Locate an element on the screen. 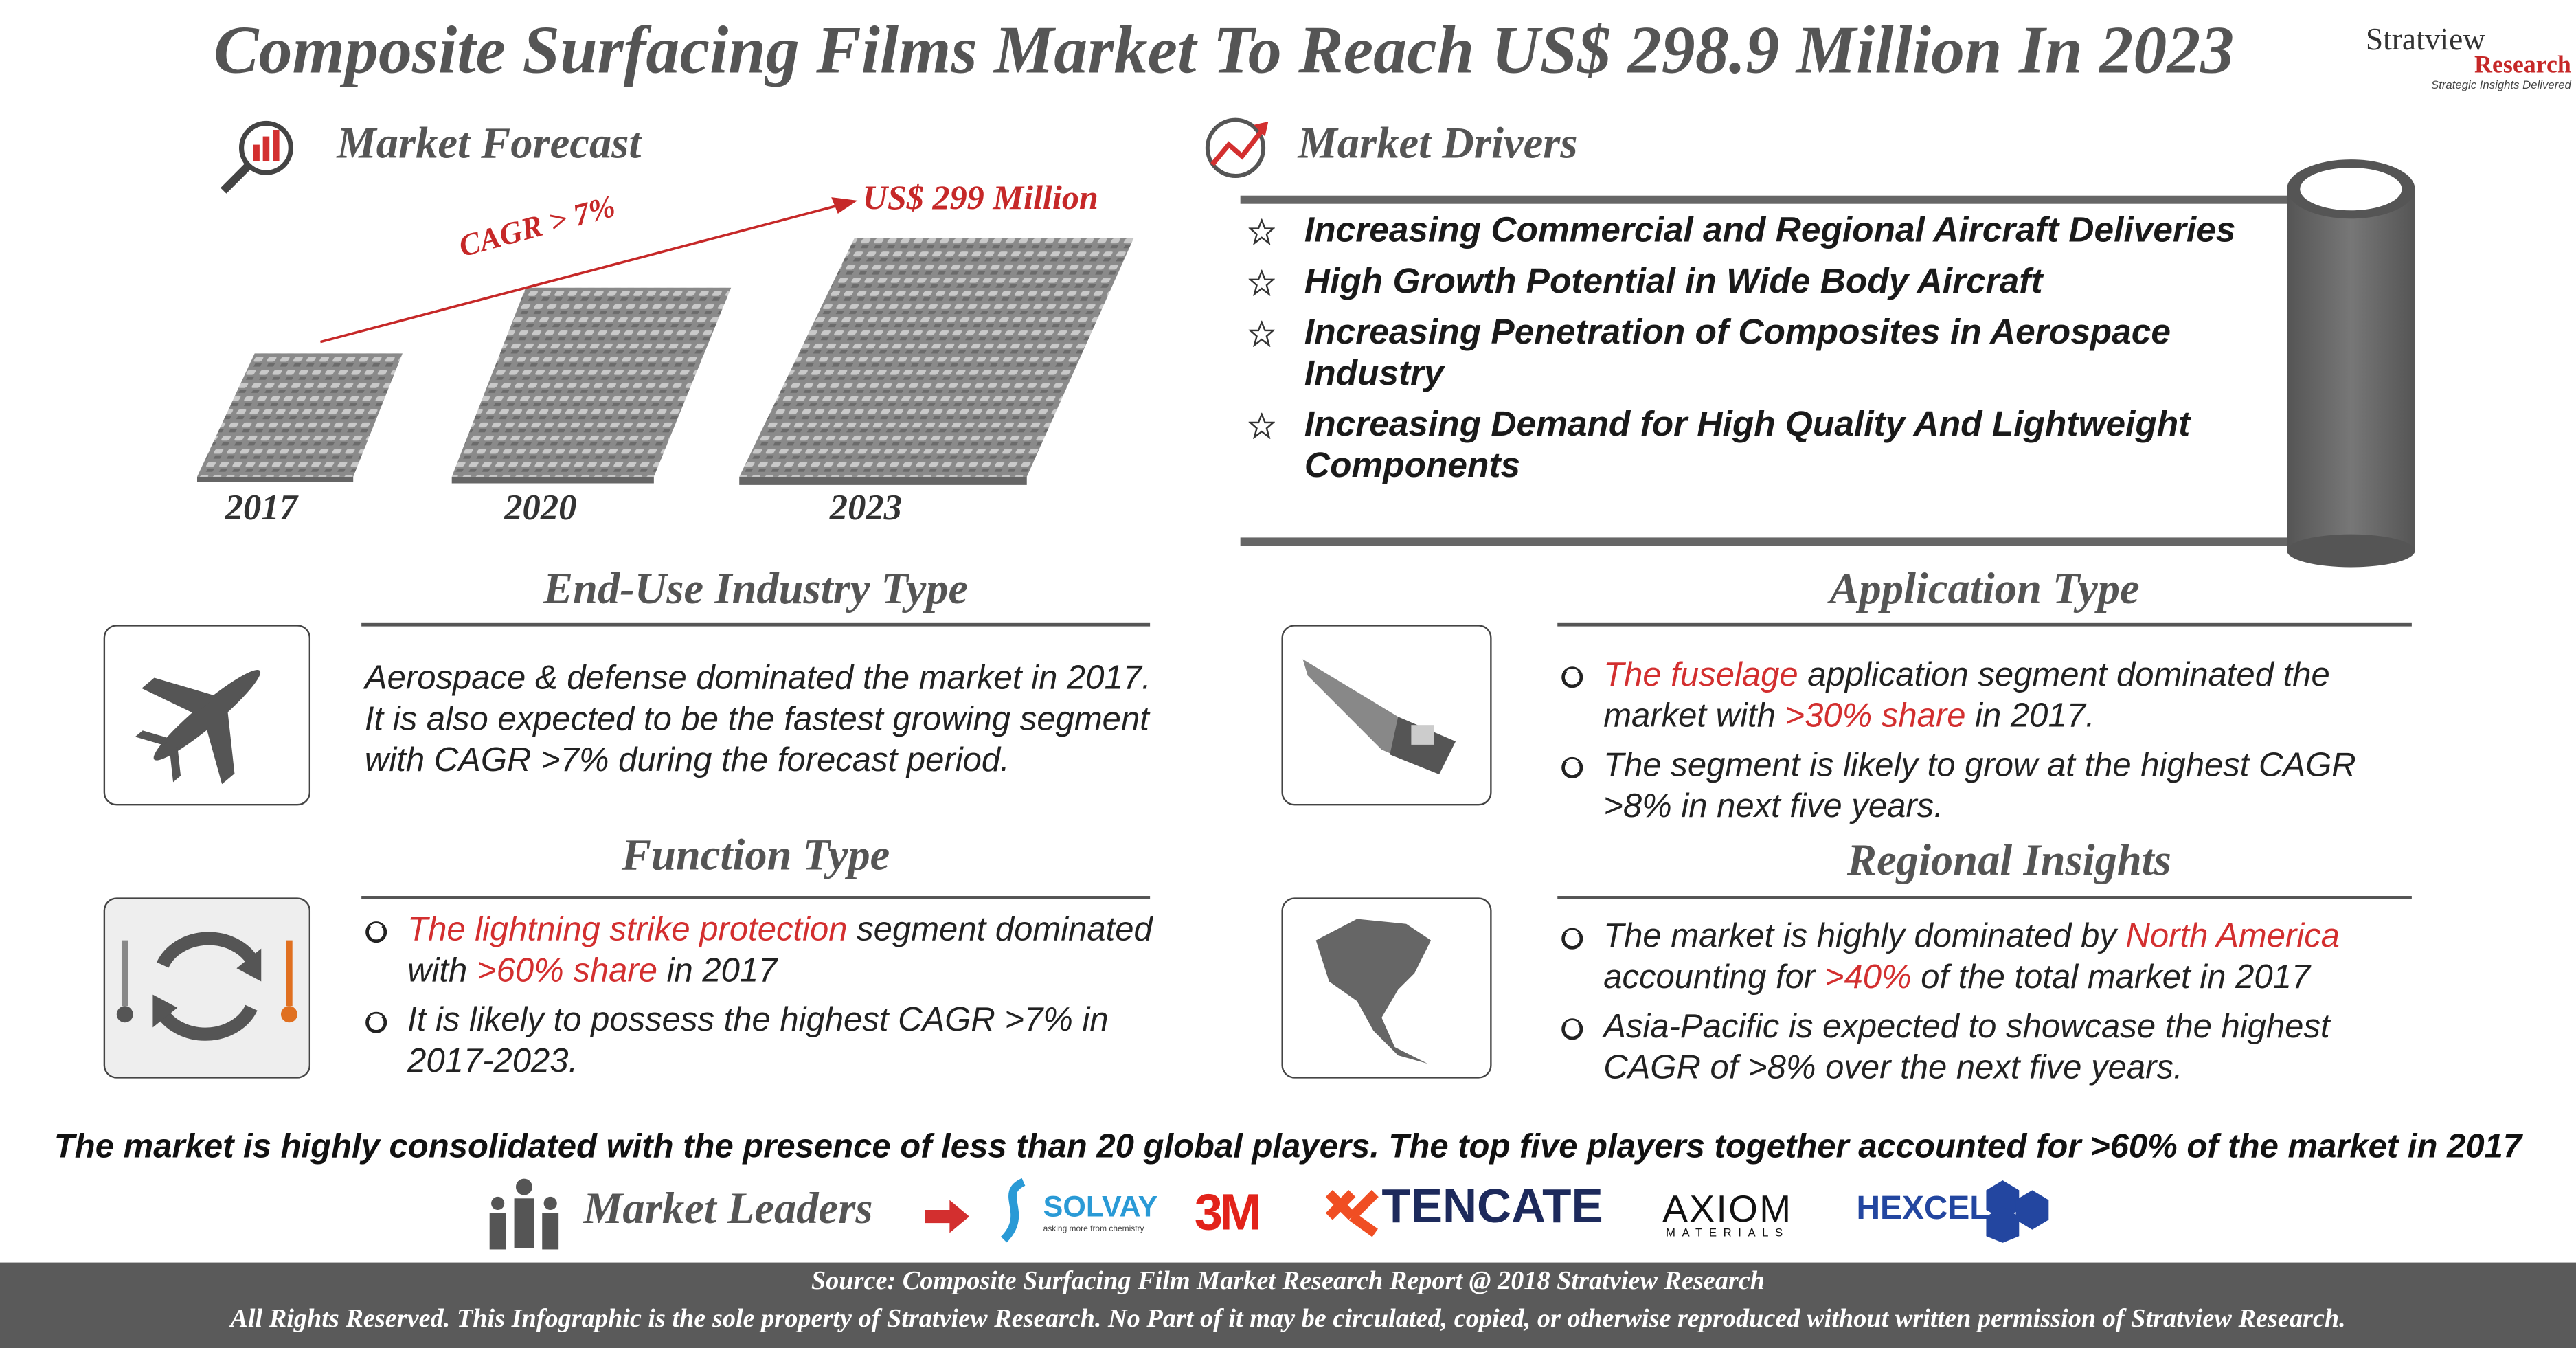  company-logo: AXIOM MATERIALS is located at coordinates (1727, 1208).